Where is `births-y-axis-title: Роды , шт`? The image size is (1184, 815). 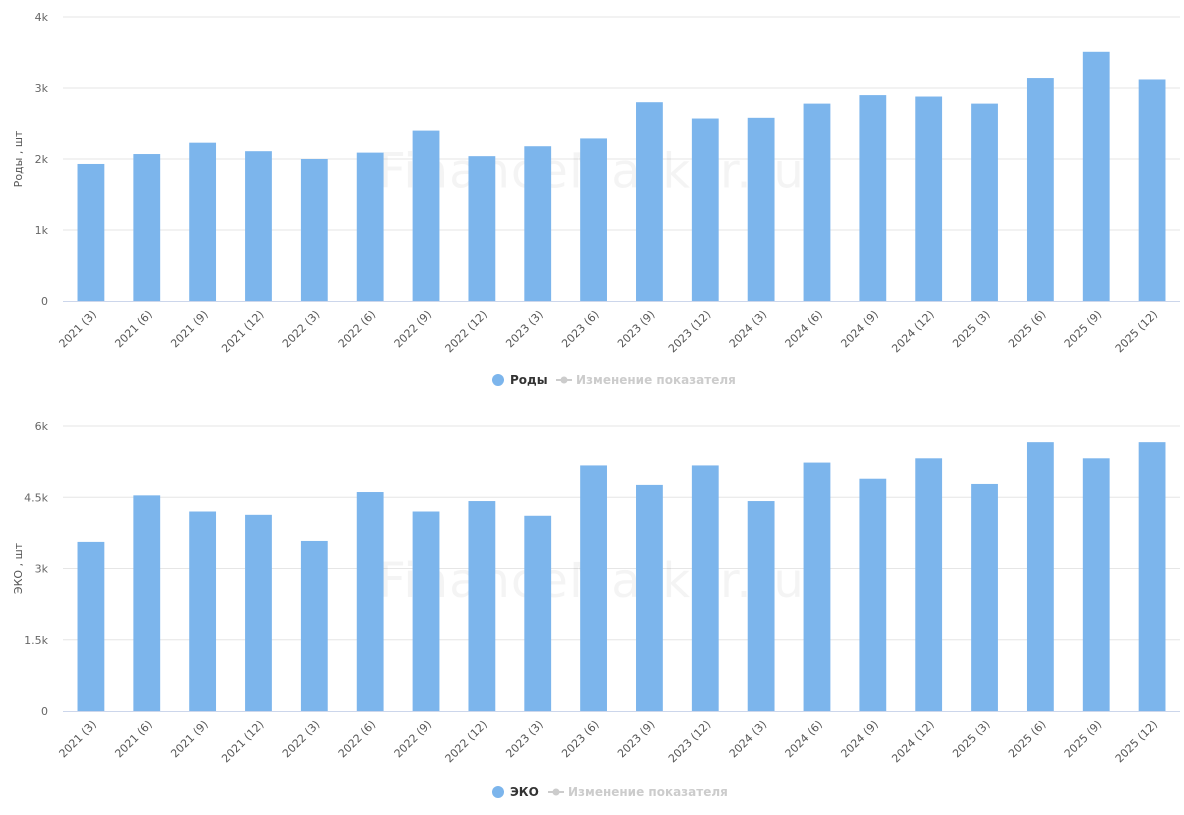
births-y-axis-title: Роды , шт is located at coordinates (18, 158).